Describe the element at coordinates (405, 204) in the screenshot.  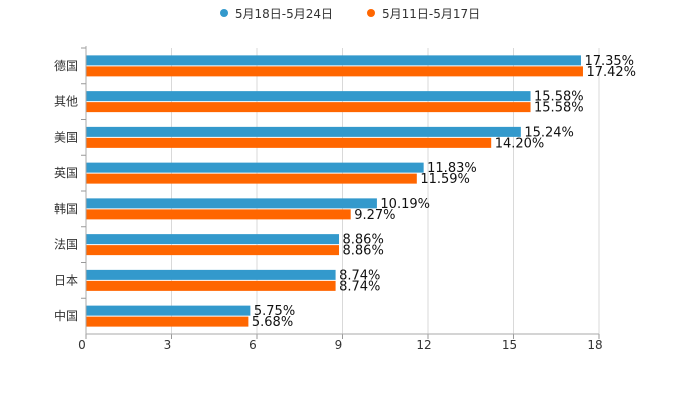
I see `value-label-s1-4: 10.19%` at that location.